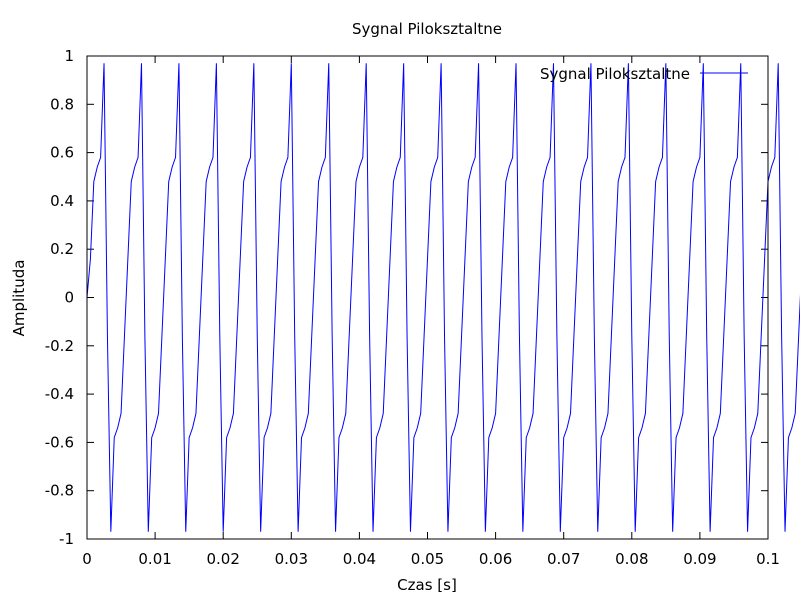 The image size is (800, 600). I want to click on x-tick-label: 0, so click(87, 559).